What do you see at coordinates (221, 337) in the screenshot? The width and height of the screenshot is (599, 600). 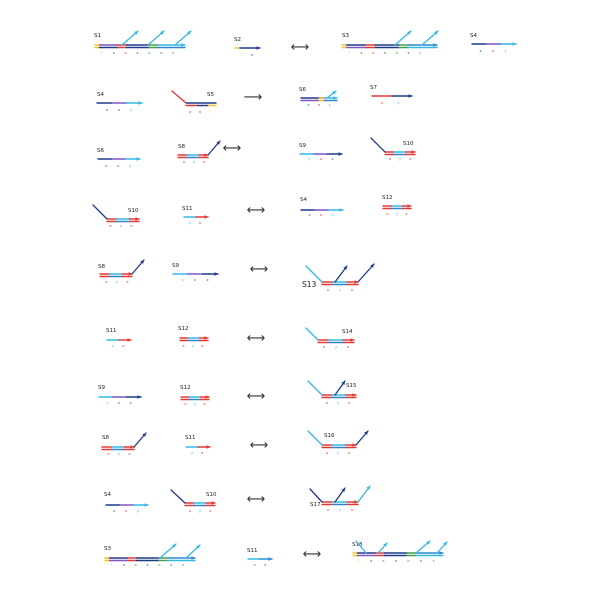 I see `species-s12-b: S12 a y a ⟷` at bounding box center [221, 337].